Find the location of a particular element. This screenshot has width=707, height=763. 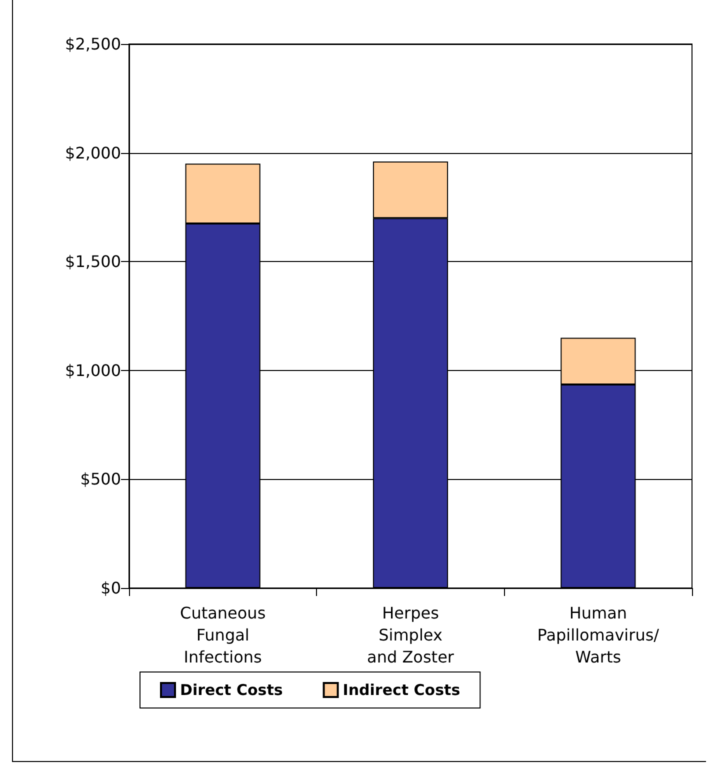

y-tick-label: $1,000 is located at coordinates (93, 370).